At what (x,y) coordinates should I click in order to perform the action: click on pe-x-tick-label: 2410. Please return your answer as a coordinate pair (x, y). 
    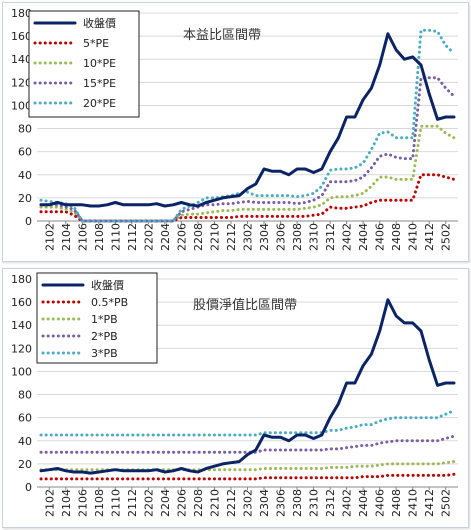
    Looking at the image, I should click on (413, 237).